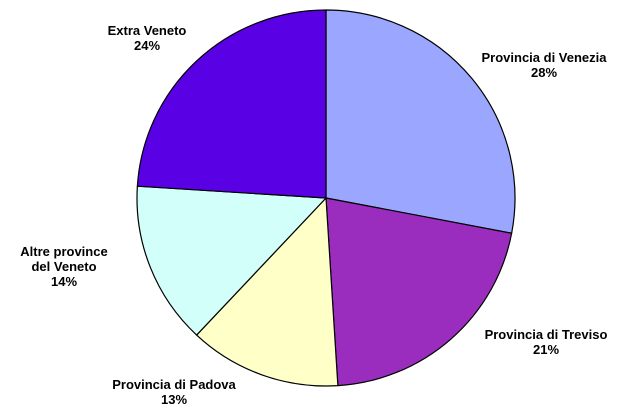 The image size is (627, 411). What do you see at coordinates (174, 399) in the screenshot?
I see `slice-percent-label: 13%` at bounding box center [174, 399].